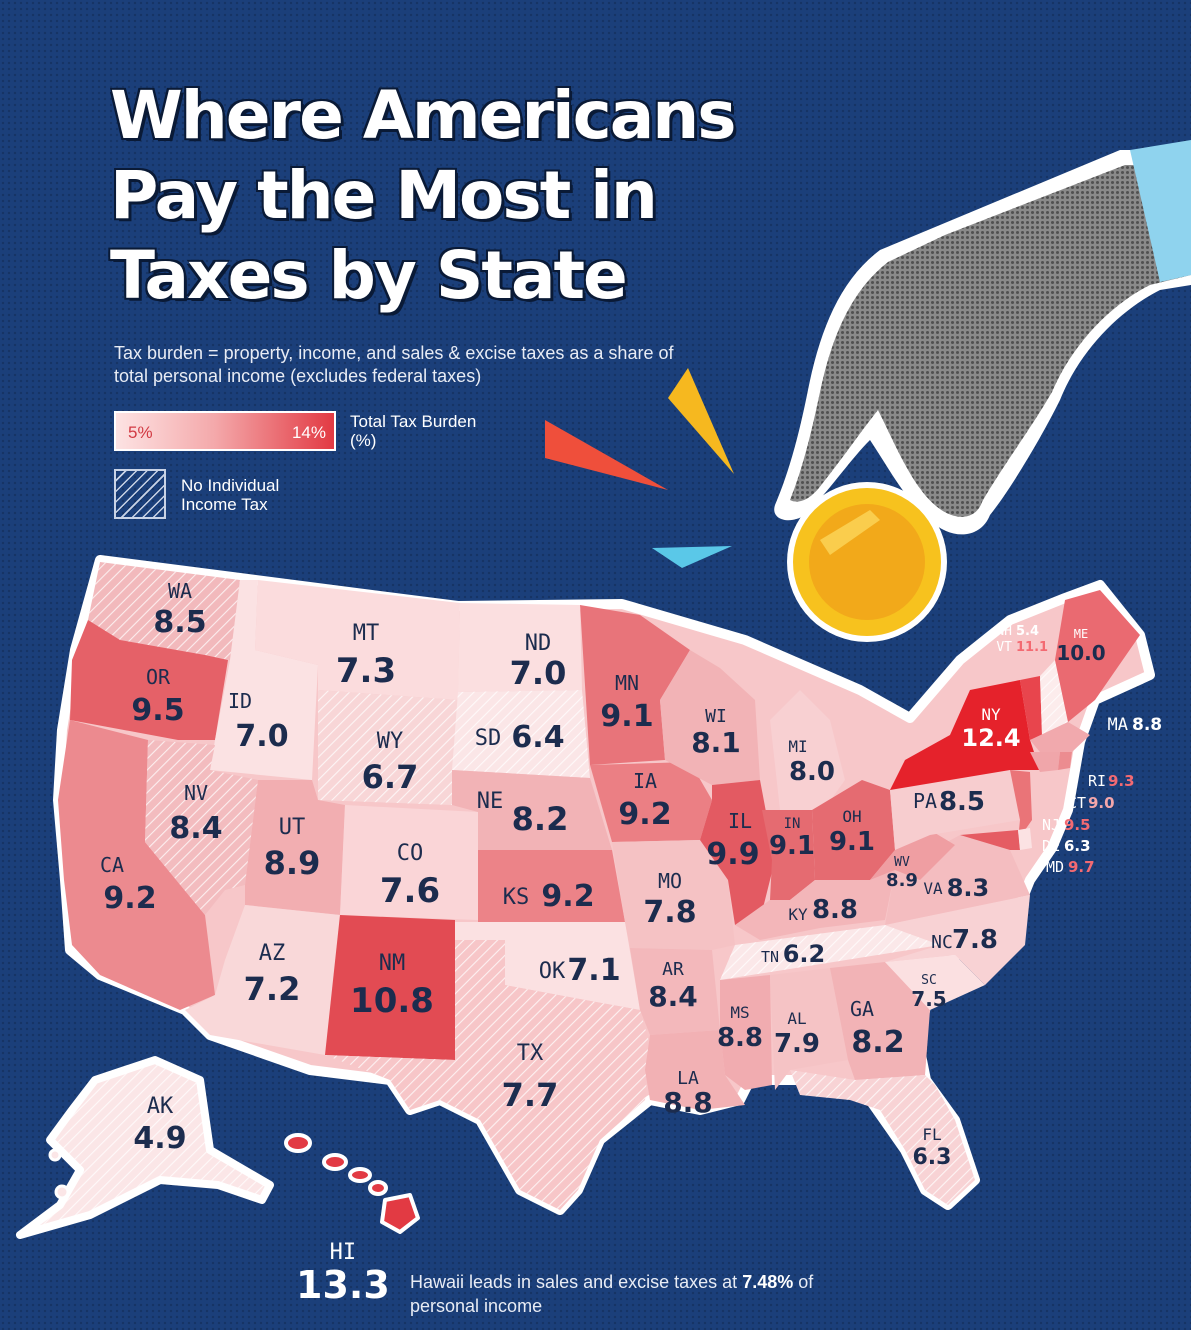 This screenshot has width=1191, height=1330. What do you see at coordinates (669, 912) in the screenshot?
I see `label-mo-value: 7.8` at bounding box center [669, 912].